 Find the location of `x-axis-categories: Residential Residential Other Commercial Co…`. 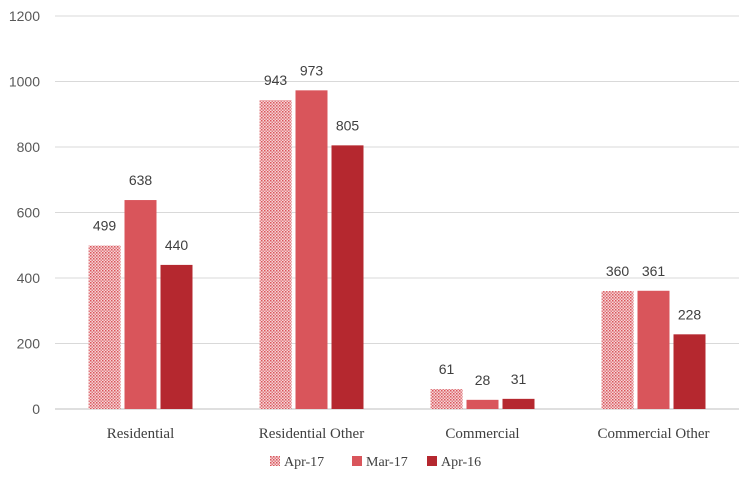

x-axis-categories: Residential Residential Other Commercial Co… is located at coordinates (408, 434).